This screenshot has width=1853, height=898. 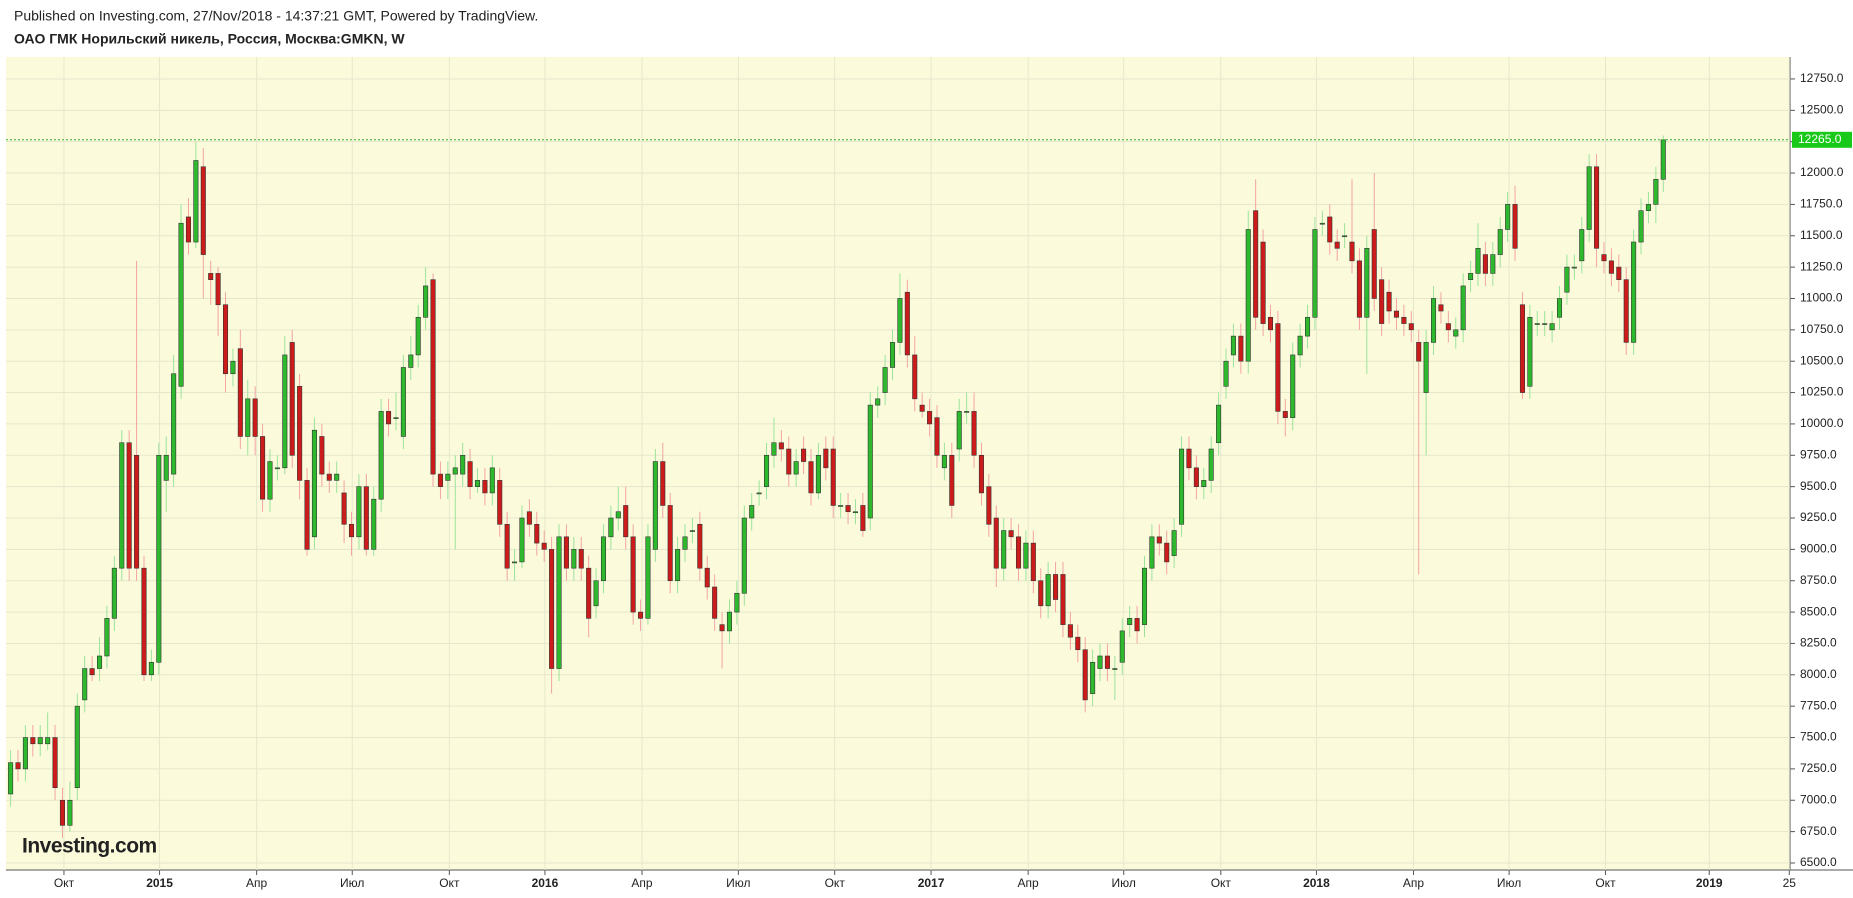 I want to click on x-tick-label: 25, so click(x=1790, y=883).